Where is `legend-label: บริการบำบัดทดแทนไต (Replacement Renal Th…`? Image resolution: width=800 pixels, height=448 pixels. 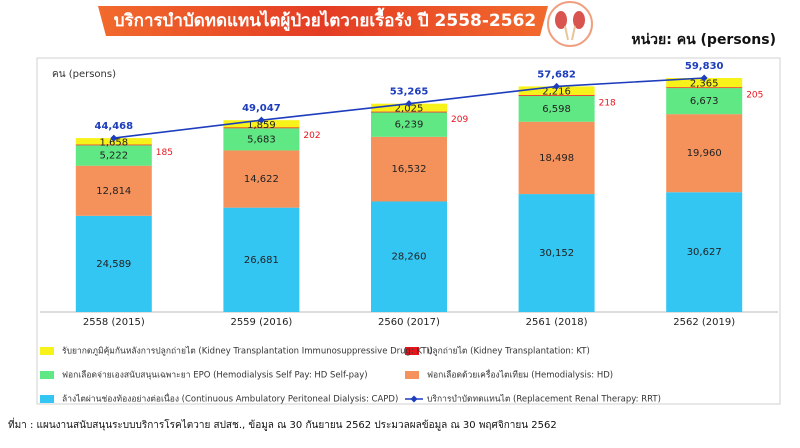 legend-label: บริการบำบัดทดแทนไต (Replacement Renal Th… is located at coordinates (544, 399).